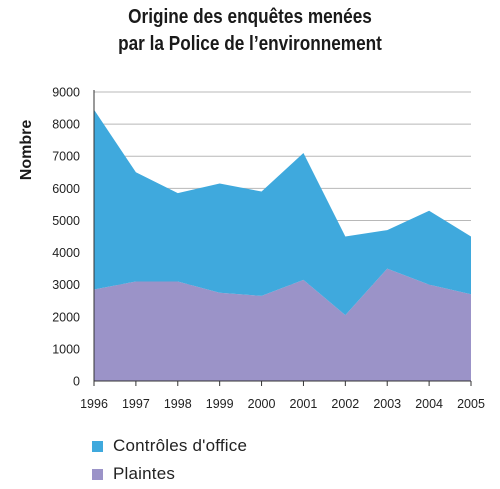 The height and width of the screenshot is (489, 500). I want to click on y-tick-label: 5000, so click(66, 221).